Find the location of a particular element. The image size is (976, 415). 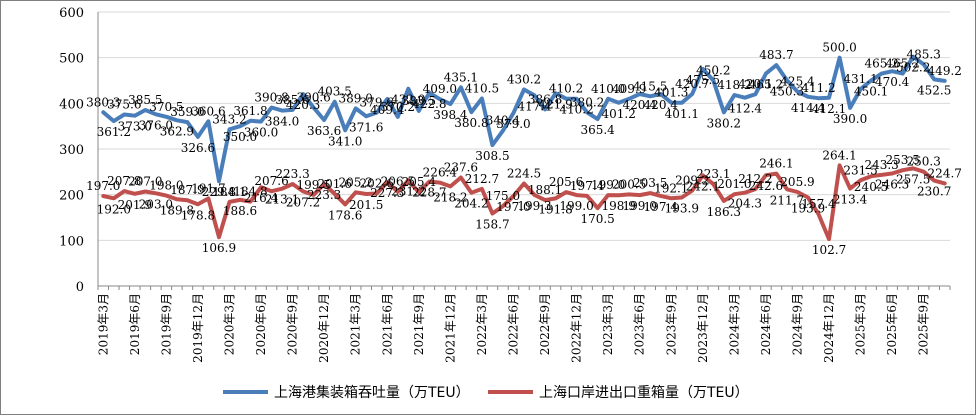

series-2-data-label: 184.8 is located at coordinates (250, 192).